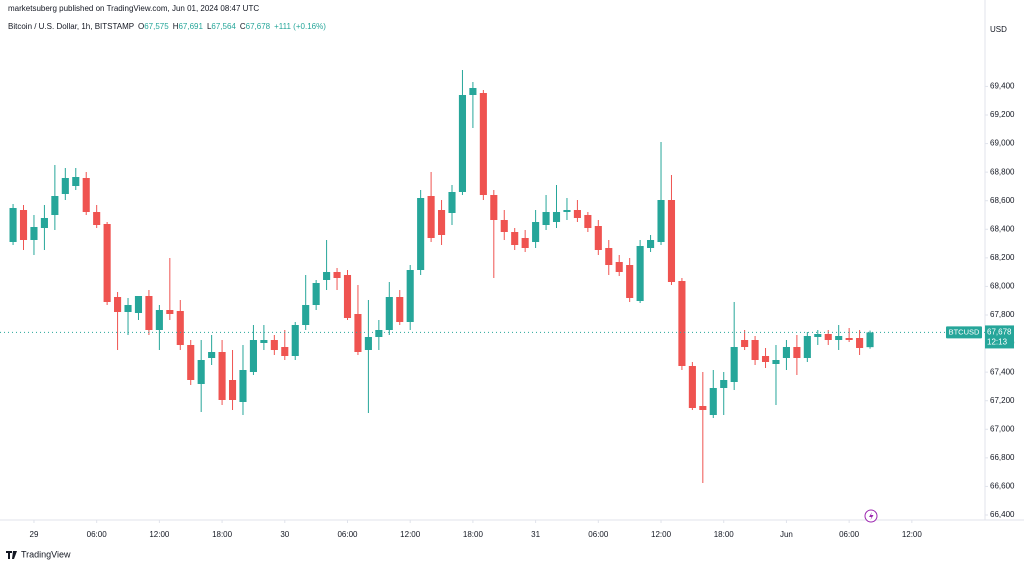  Describe the element at coordinates (1002, 428) in the screenshot. I see `y-tick-label: 67,000` at that location.